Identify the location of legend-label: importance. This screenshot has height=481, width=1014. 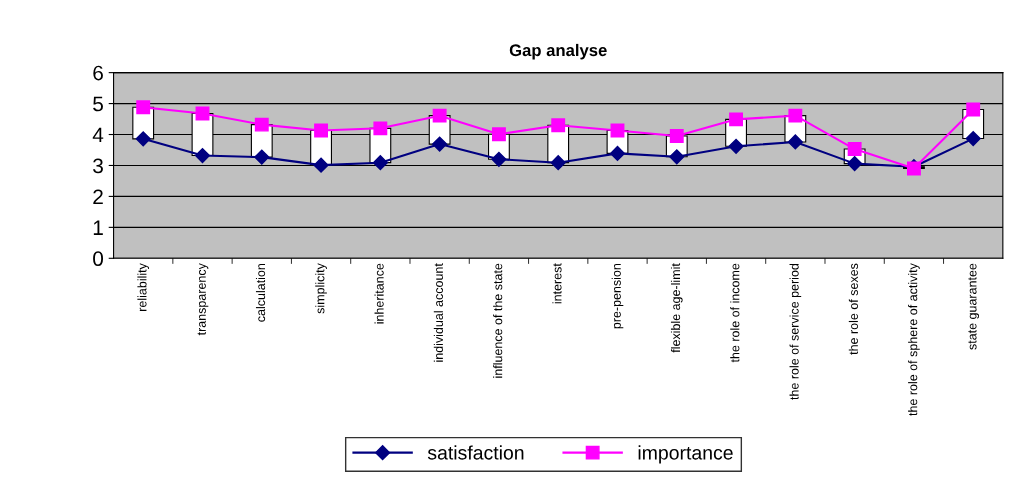
(685, 454).